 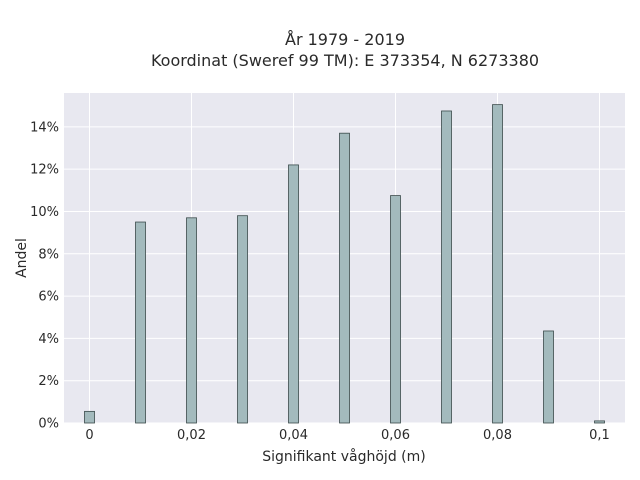 What do you see at coordinates (48, 424) in the screenshot?
I see `y-tick-label: 0%` at bounding box center [48, 424].